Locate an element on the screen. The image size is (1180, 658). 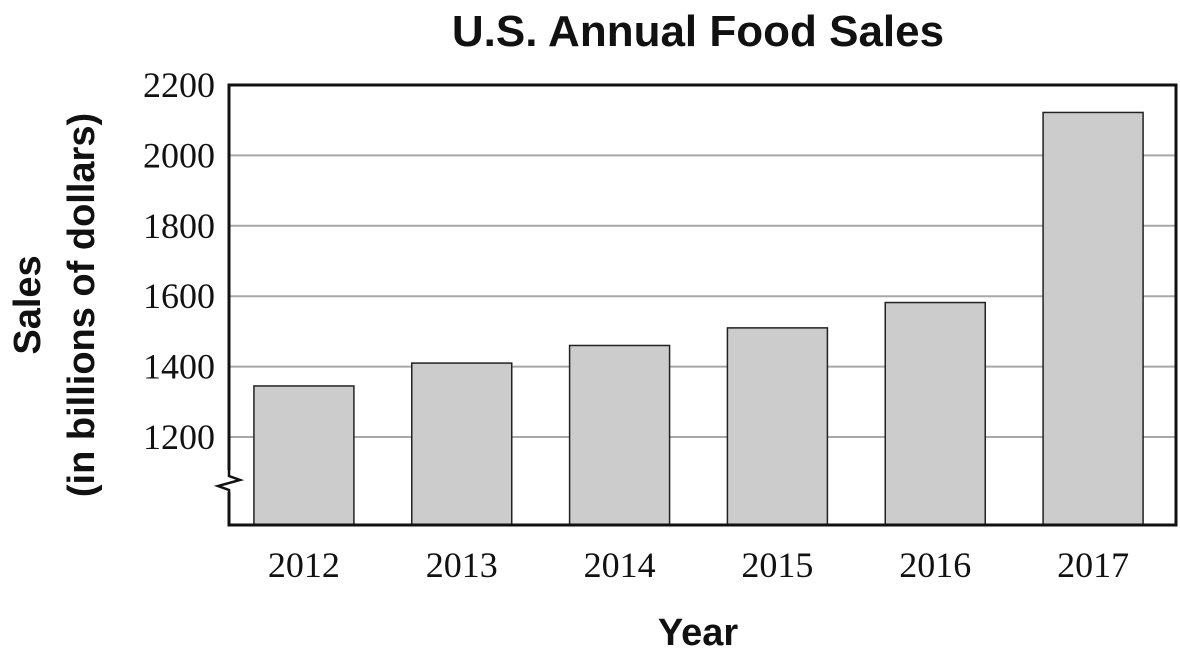
y-tick-label: 1800 is located at coordinates (179, 226).